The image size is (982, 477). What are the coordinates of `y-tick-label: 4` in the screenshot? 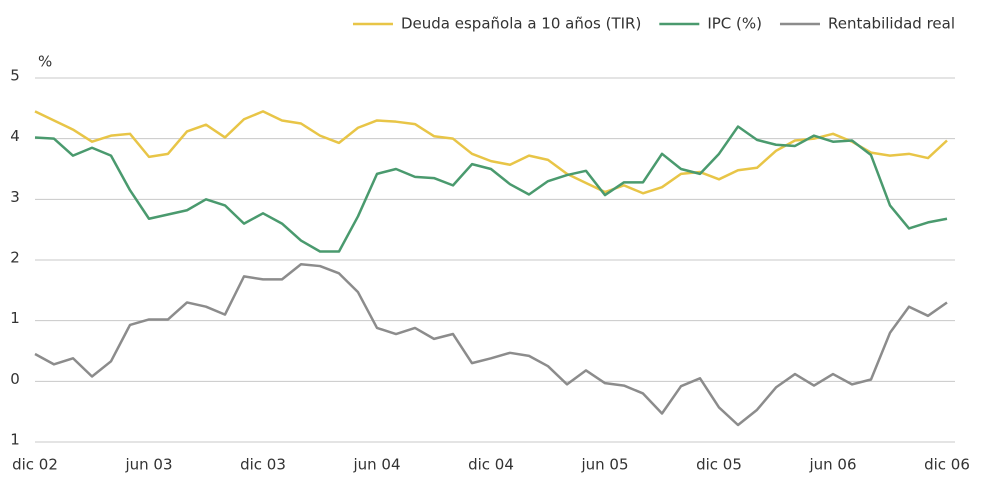 It's located at (15, 136).